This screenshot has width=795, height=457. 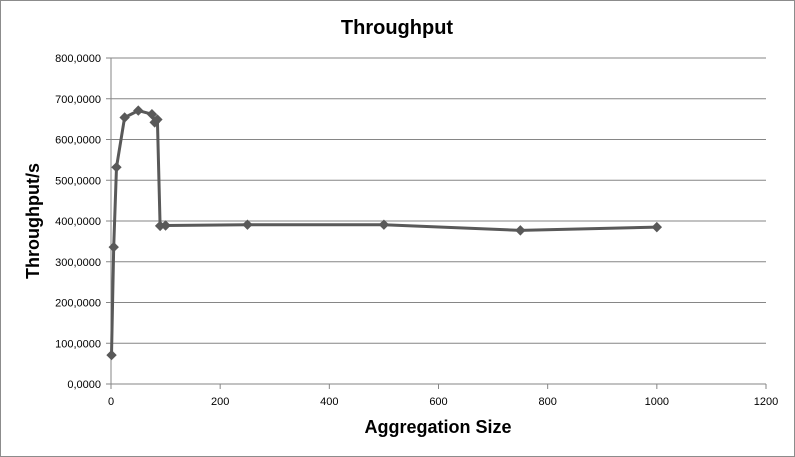 I want to click on chart-title: Throughput, so click(x=397, y=28).